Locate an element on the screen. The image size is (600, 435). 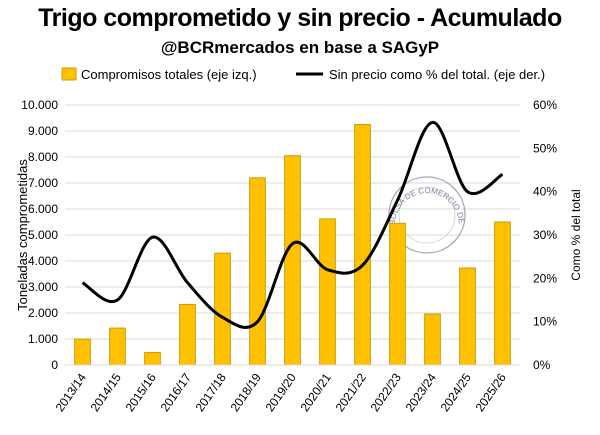
watermark-seal-icon is located at coordinates (427, 215).